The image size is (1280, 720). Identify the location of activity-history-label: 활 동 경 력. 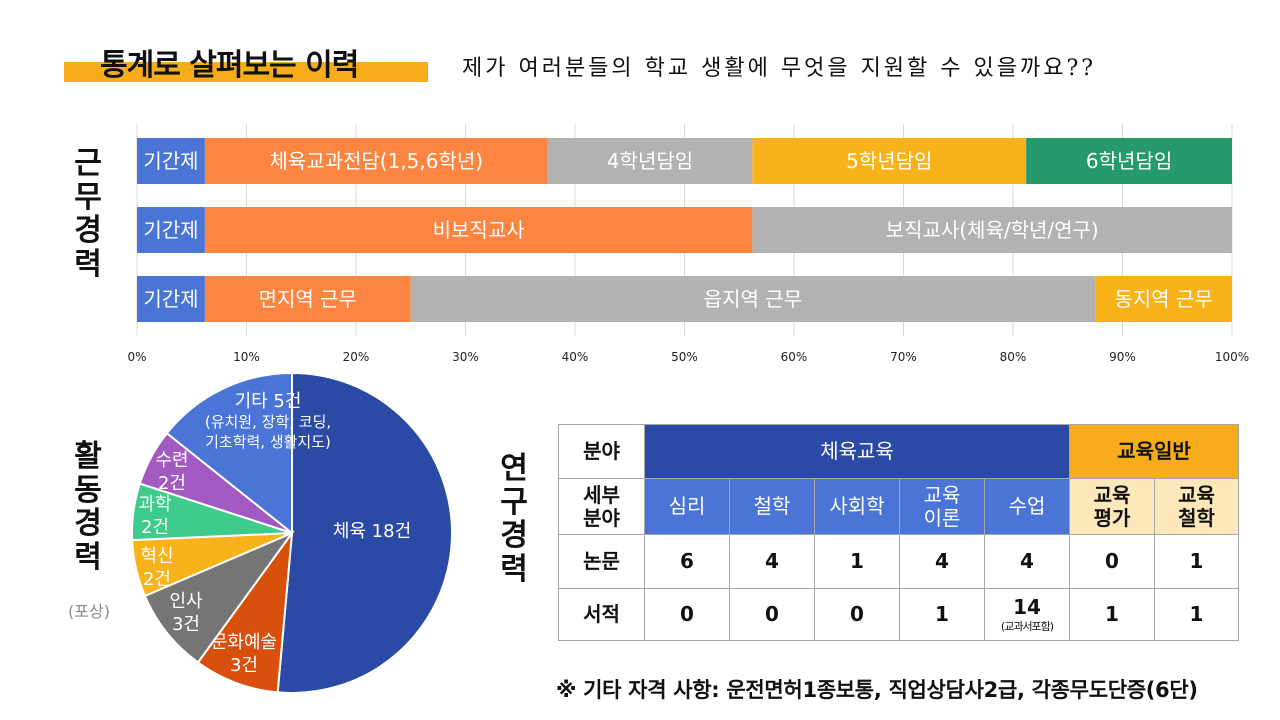
(88, 507).